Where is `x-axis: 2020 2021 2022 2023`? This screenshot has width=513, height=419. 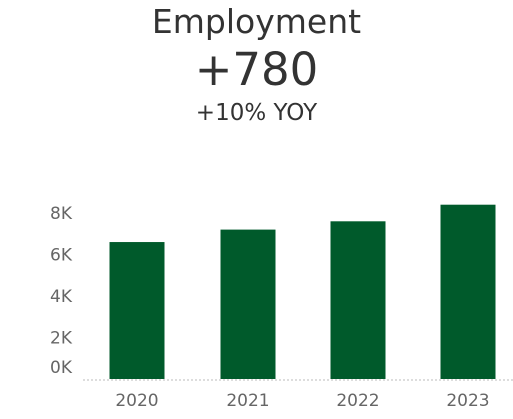
x-axis: 2020 2021 2022 2023 is located at coordinates (298, 395).